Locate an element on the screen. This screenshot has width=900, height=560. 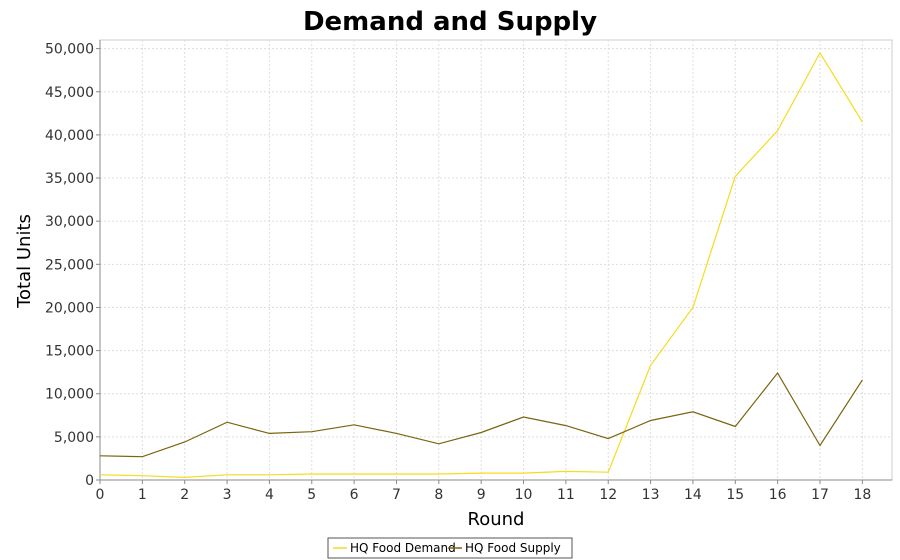
y-tick-label: 15,000 is located at coordinates (69, 352).